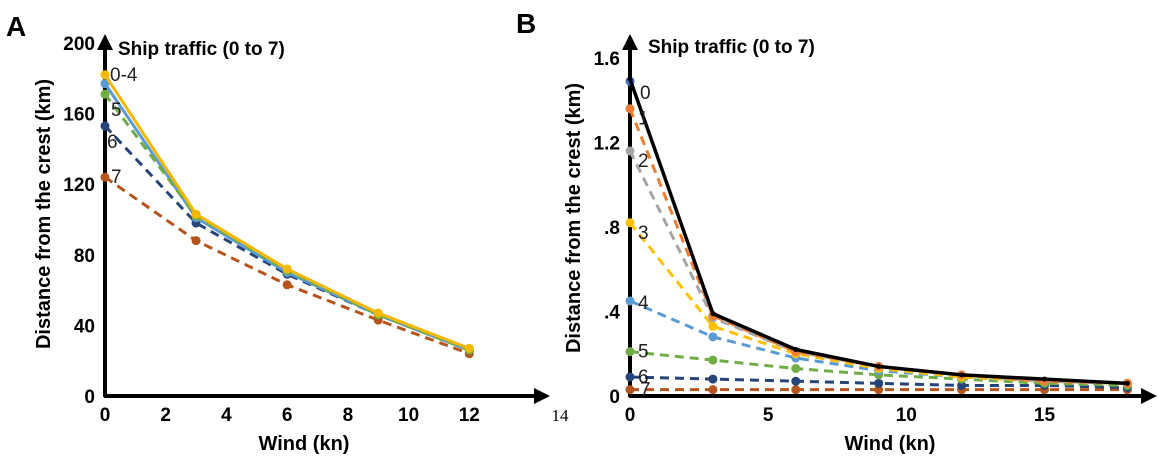 This screenshot has width=1159, height=459. What do you see at coordinates (643, 161) in the screenshot?
I see `series-label: 2` at bounding box center [643, 161].